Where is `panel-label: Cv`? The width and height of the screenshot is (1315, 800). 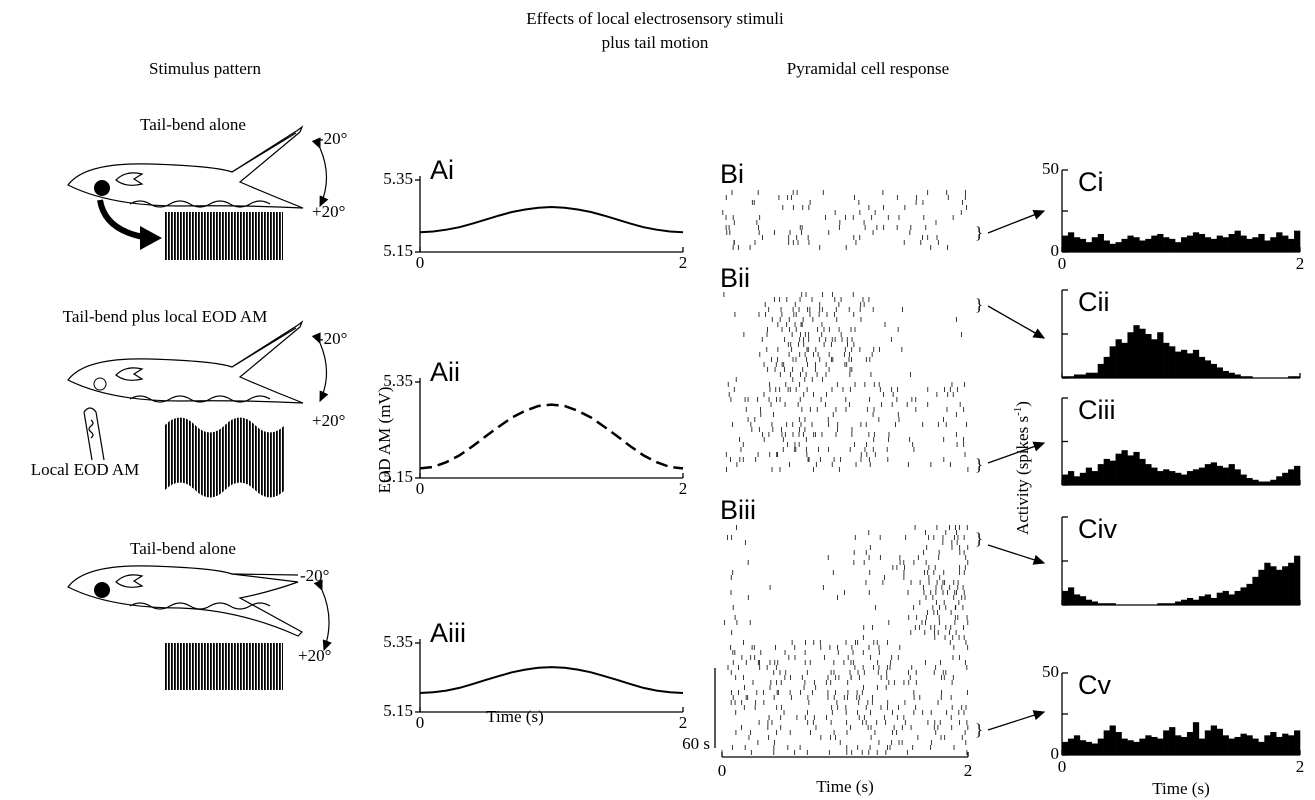
panel-label: Cv is located at coordinates (1094, 685).